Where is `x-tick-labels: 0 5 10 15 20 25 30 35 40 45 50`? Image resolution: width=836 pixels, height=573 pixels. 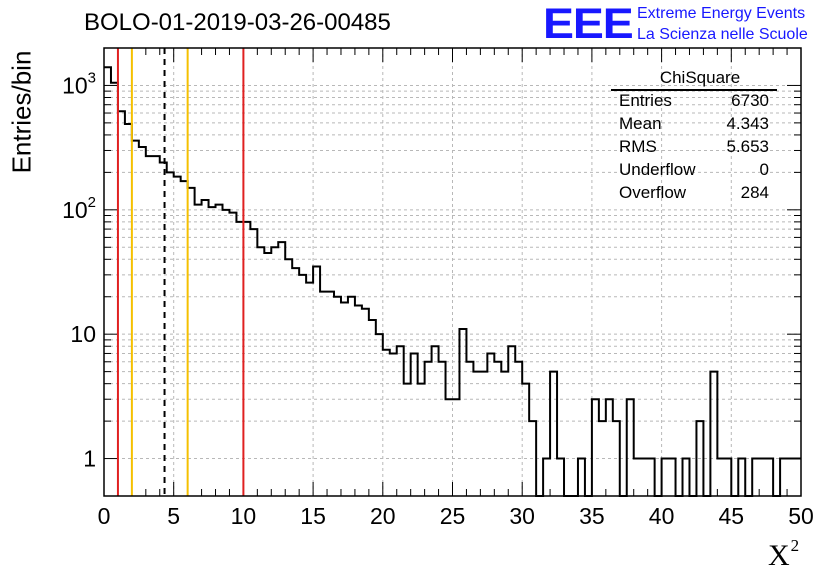
x-tick-labels: 0 5 10 15 20 25 30 35 40 45 50 is located at coordinates (456, 516).